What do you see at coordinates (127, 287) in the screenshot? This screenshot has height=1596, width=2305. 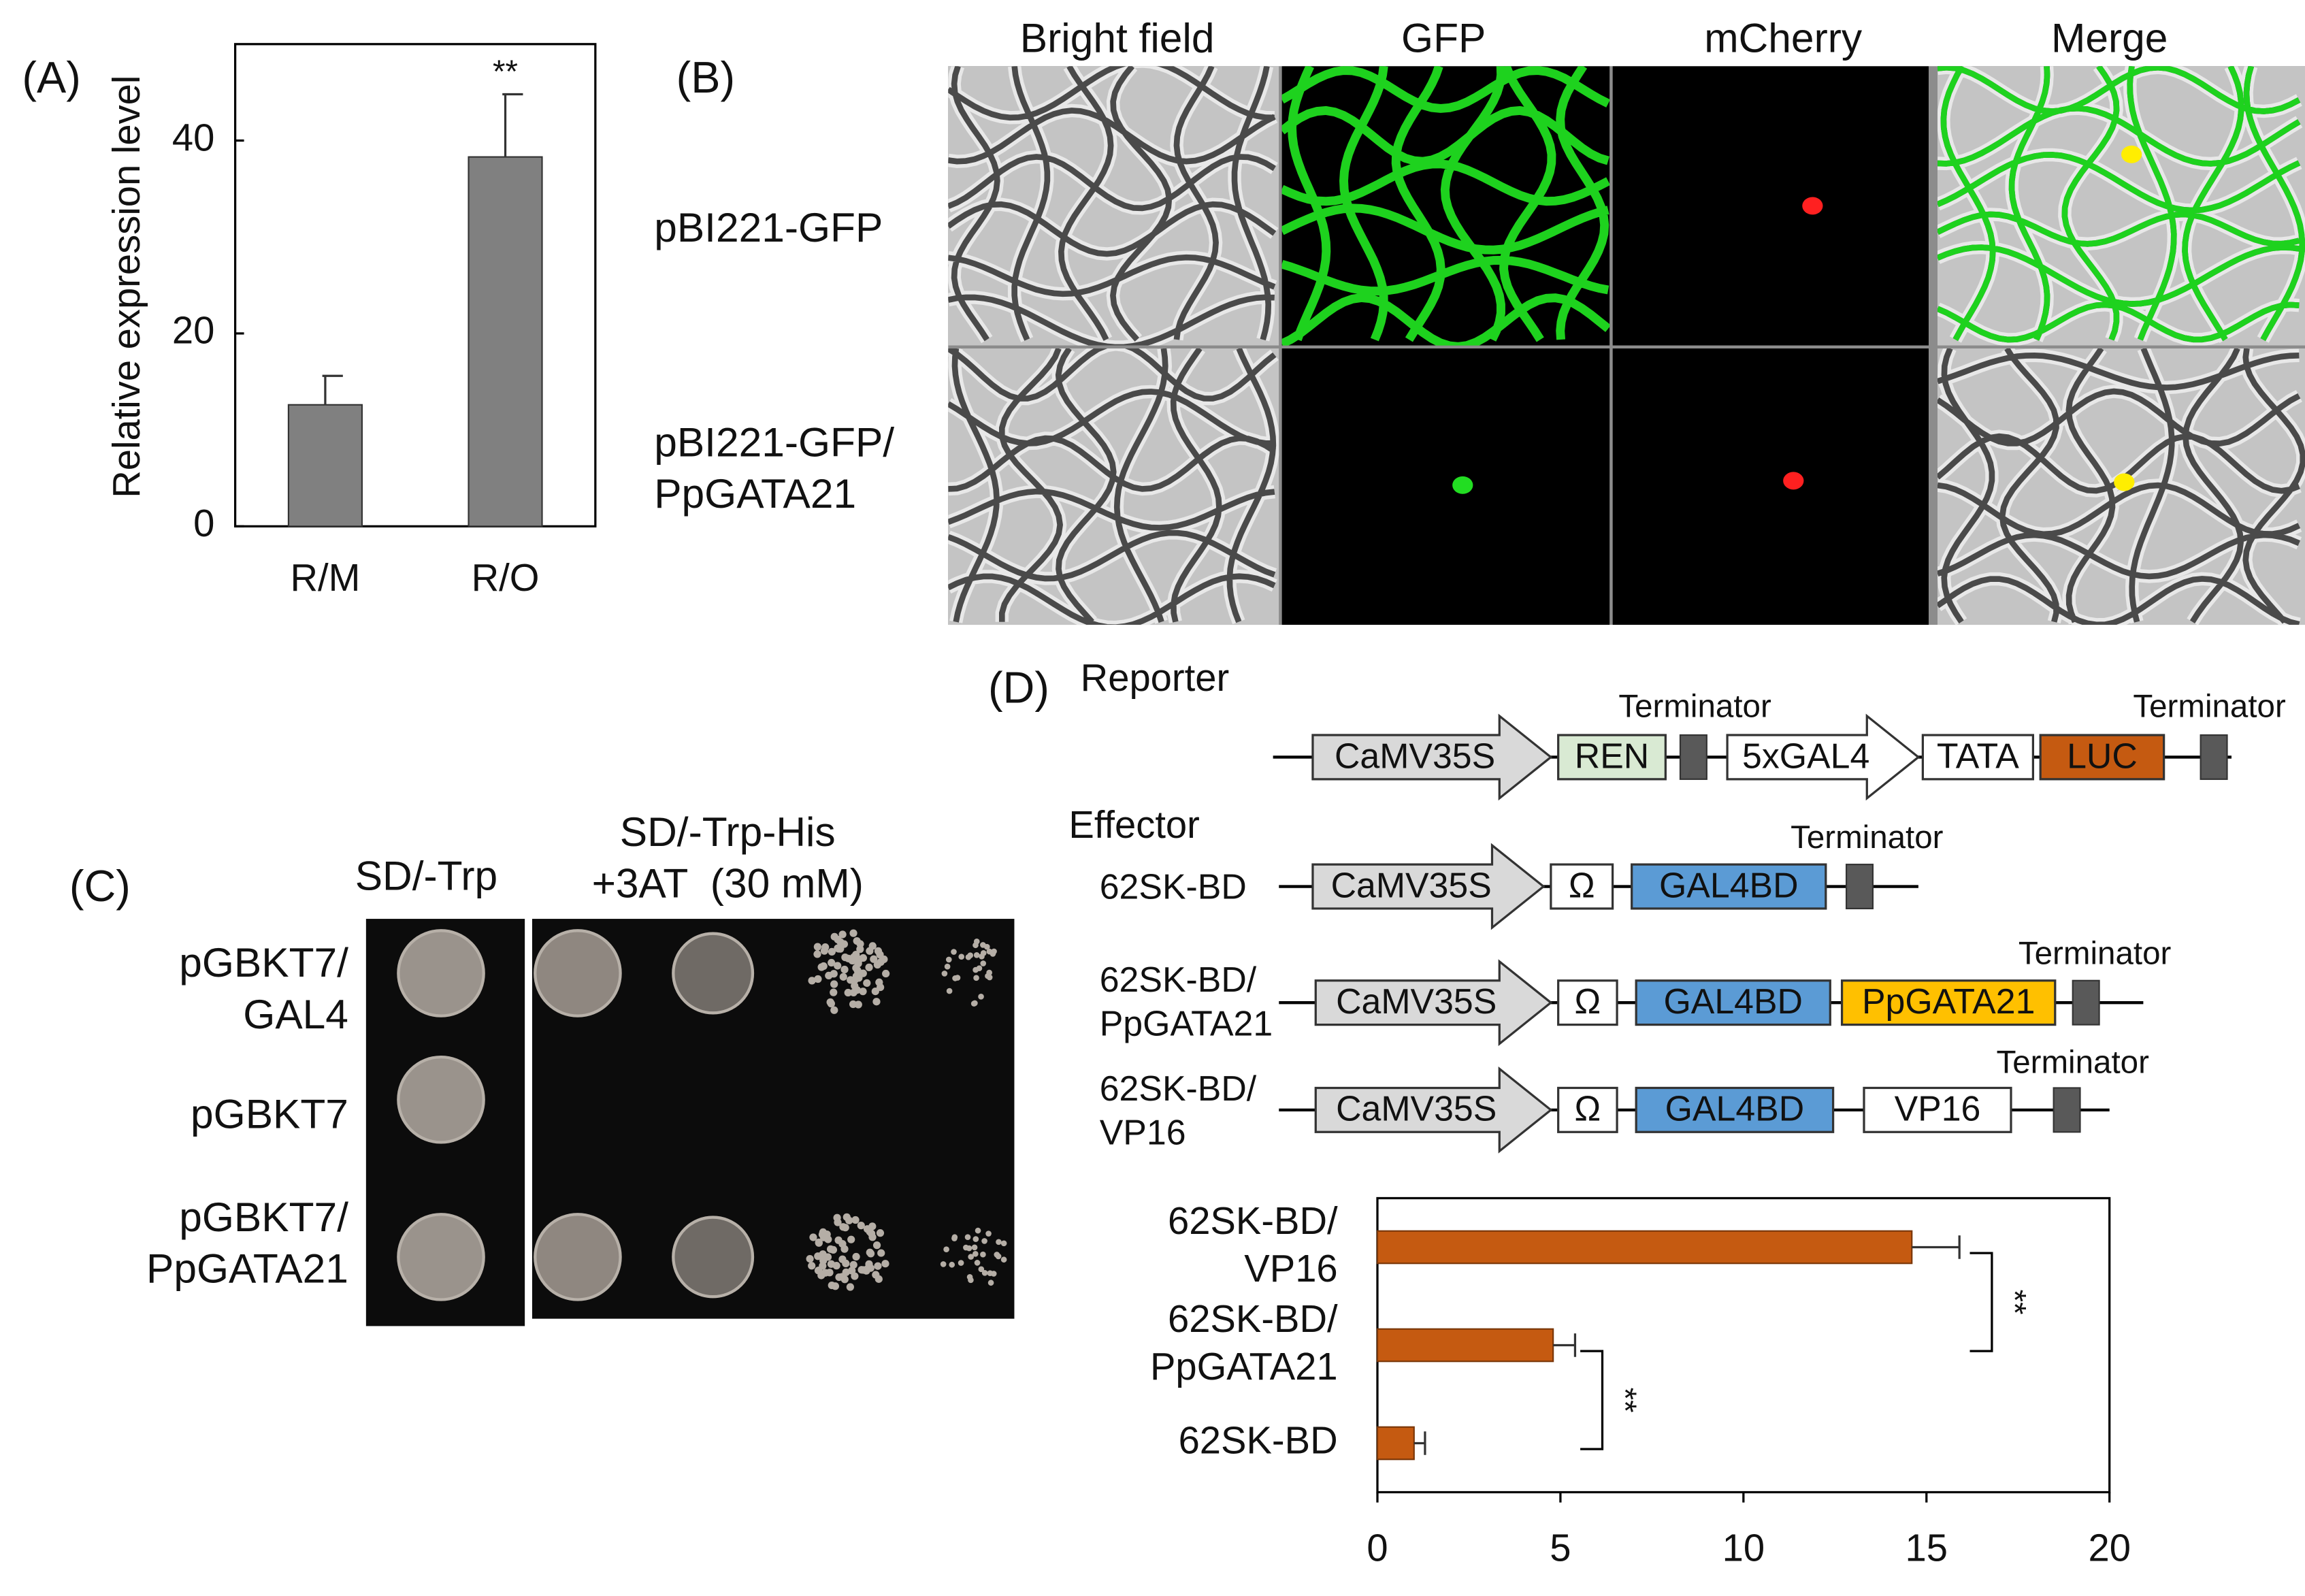 I see `y-axis-label: Relative expression level` at bounding box center [127, 287].